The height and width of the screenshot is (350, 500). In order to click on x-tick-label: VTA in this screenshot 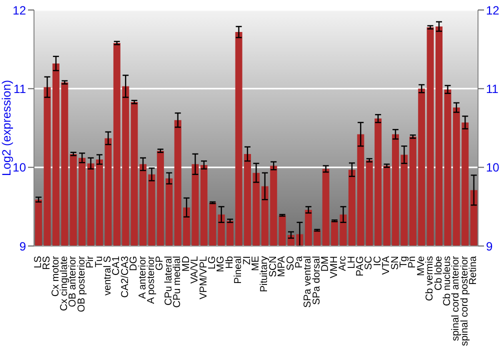, I will do `click(386, 265)`.